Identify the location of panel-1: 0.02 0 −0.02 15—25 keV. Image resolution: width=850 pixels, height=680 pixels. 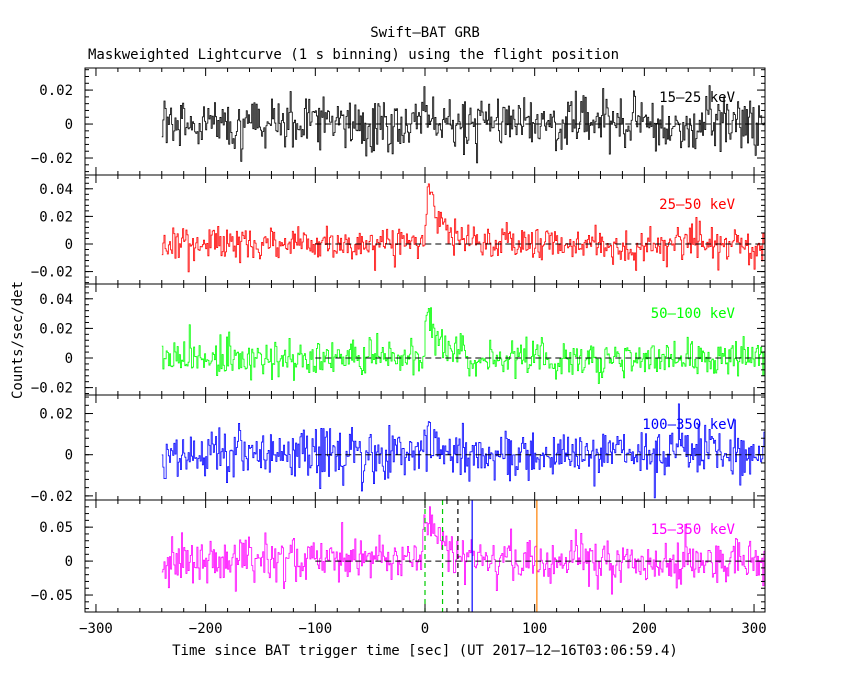
(398, 121).